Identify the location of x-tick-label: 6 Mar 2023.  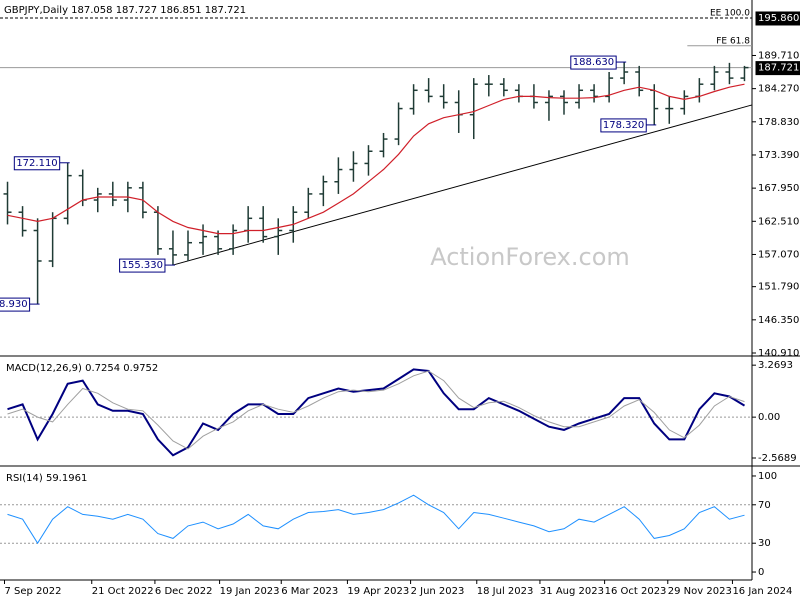
(309, 591).